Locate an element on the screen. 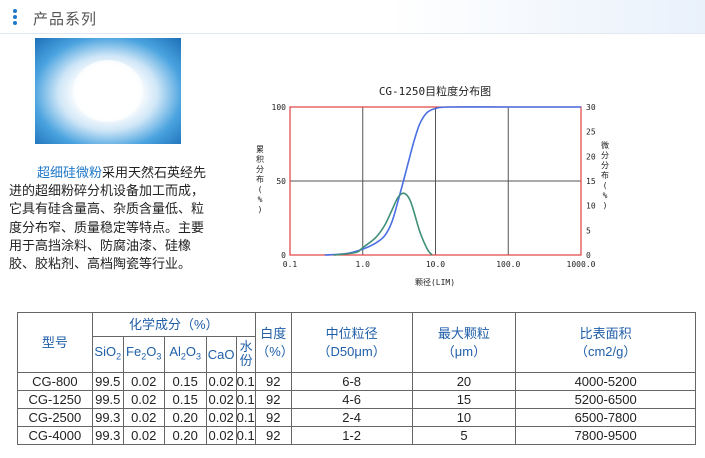  header-d50: 中位粒径（D50μm） is located at coordinates (351, 342).